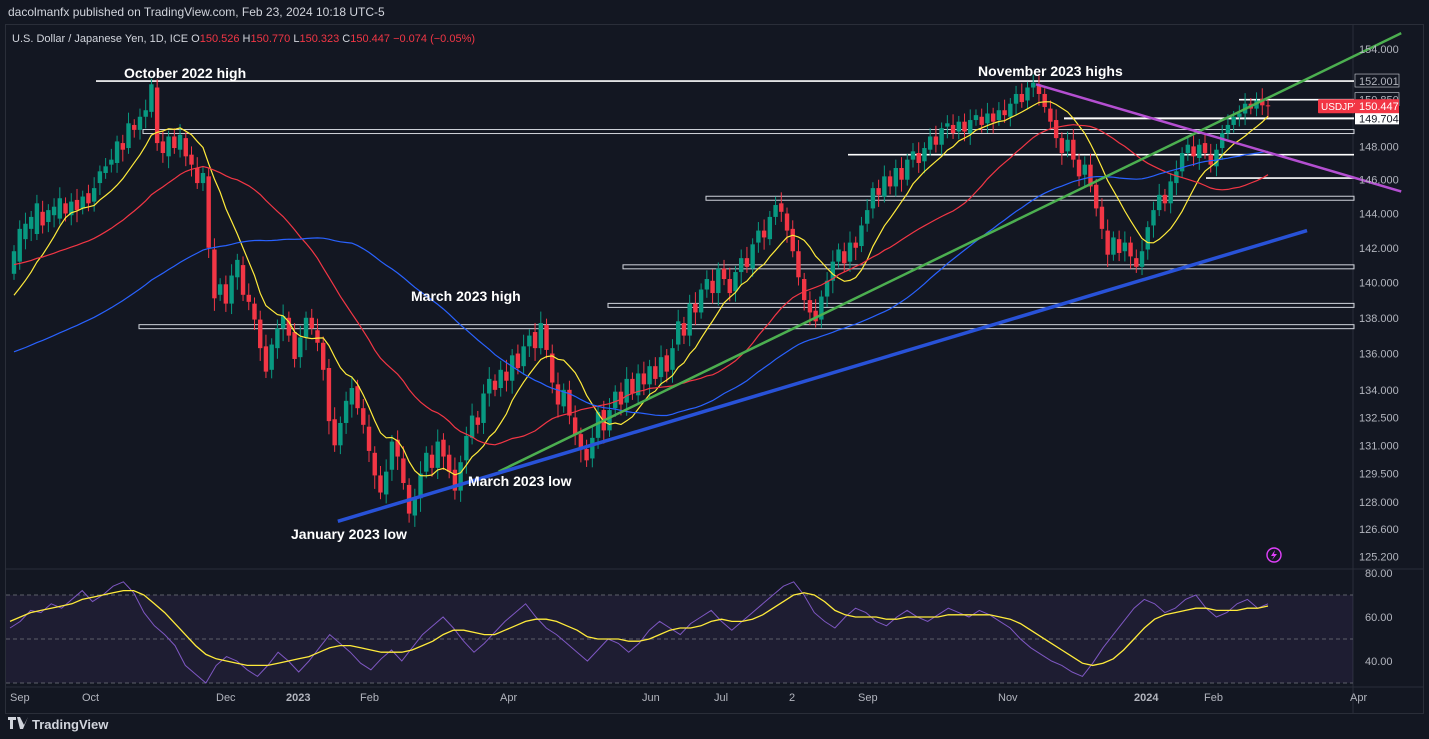 The width and height of the screenshot is (1429, 739). Describe the element at coordinates (1379, 82) in the screenshot. I see `price-axis-label: 152.001` at that location.